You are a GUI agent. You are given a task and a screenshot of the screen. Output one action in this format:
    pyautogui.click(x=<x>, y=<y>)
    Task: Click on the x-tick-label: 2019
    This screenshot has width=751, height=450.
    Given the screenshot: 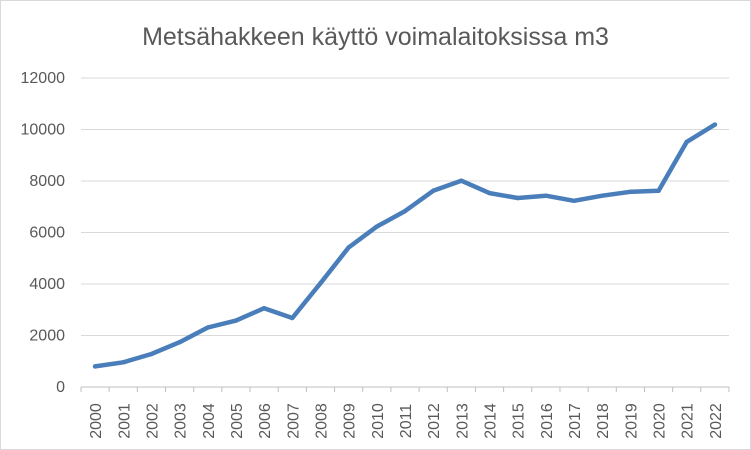 What is the action you would take?
    pyautogui.click(x=631, y=421)
    